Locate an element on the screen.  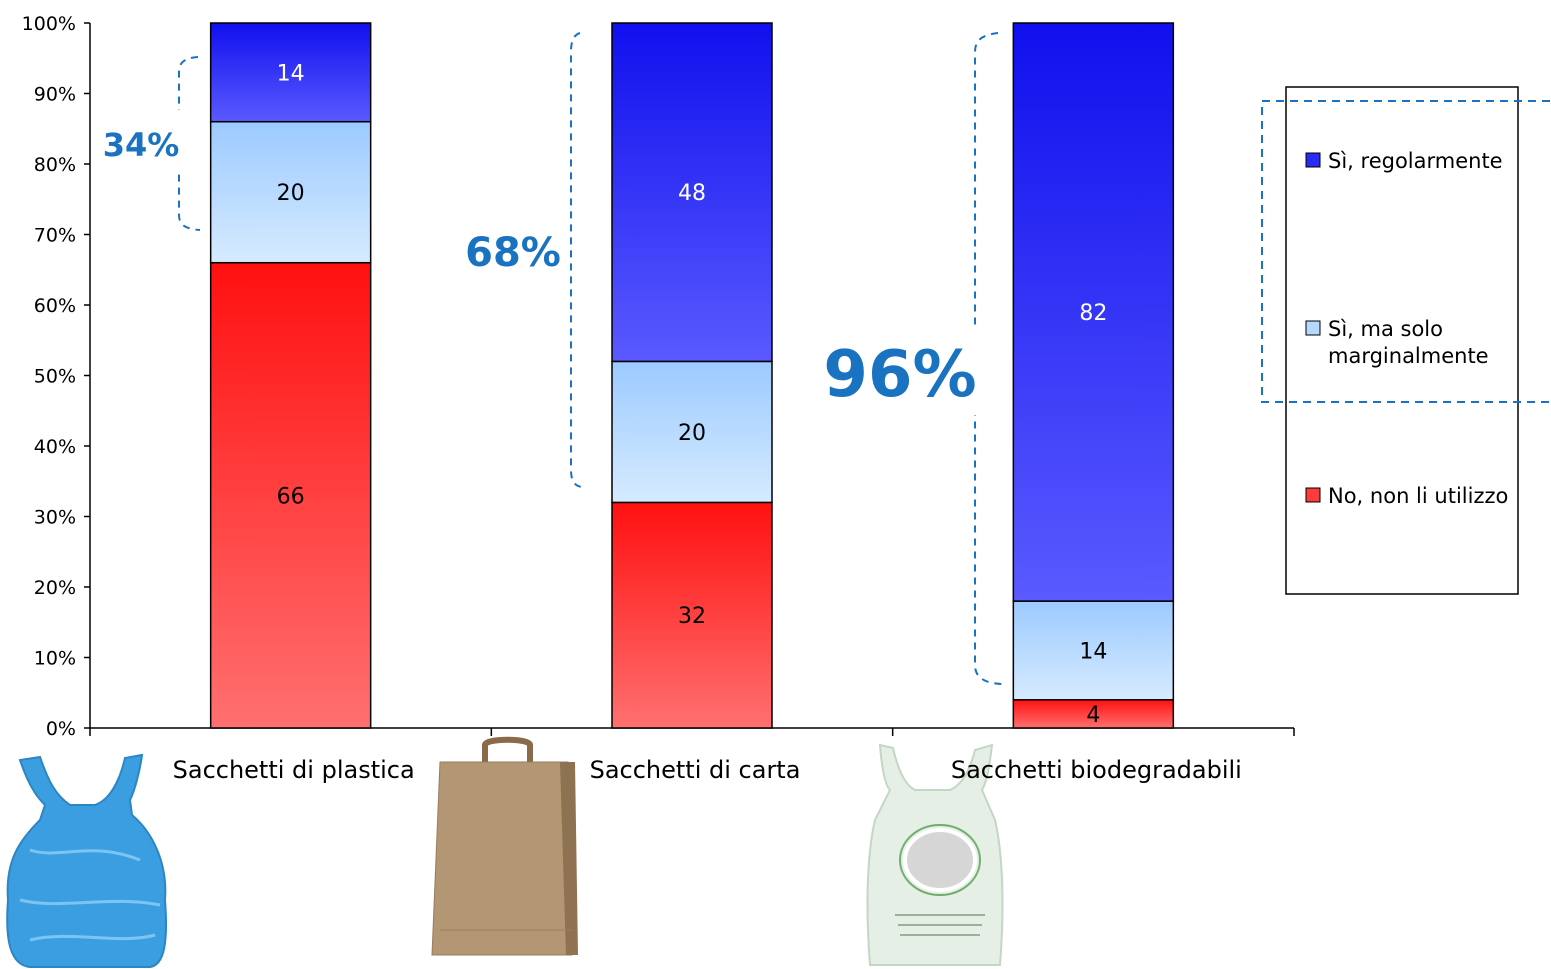
data-label: 4 is located at coordinates (1093, 715).